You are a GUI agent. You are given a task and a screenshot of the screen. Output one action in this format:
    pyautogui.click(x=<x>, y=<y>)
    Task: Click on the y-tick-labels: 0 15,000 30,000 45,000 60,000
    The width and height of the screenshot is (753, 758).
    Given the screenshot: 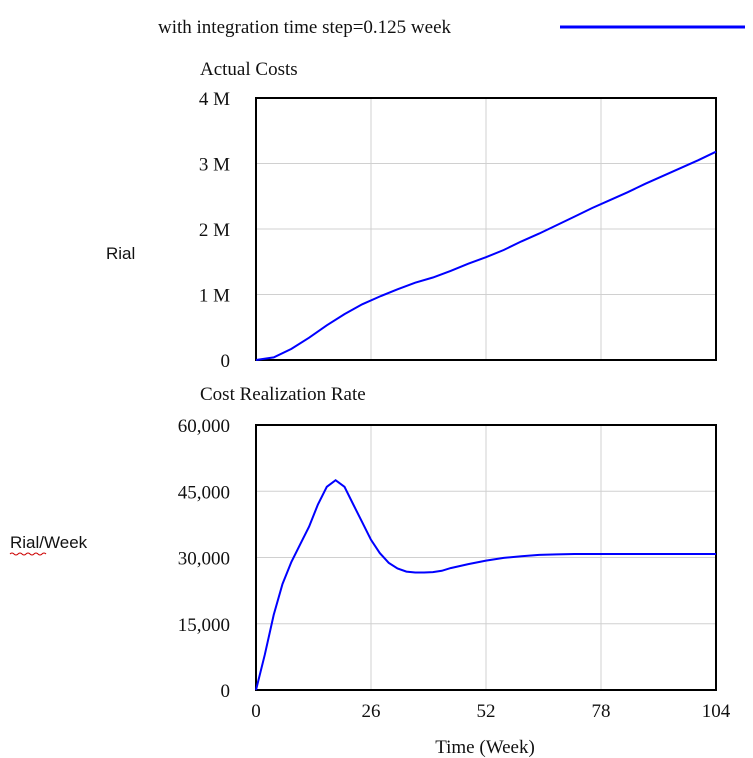 What is the action you would take?
    pyautogui.click(x=204, y=559)
    